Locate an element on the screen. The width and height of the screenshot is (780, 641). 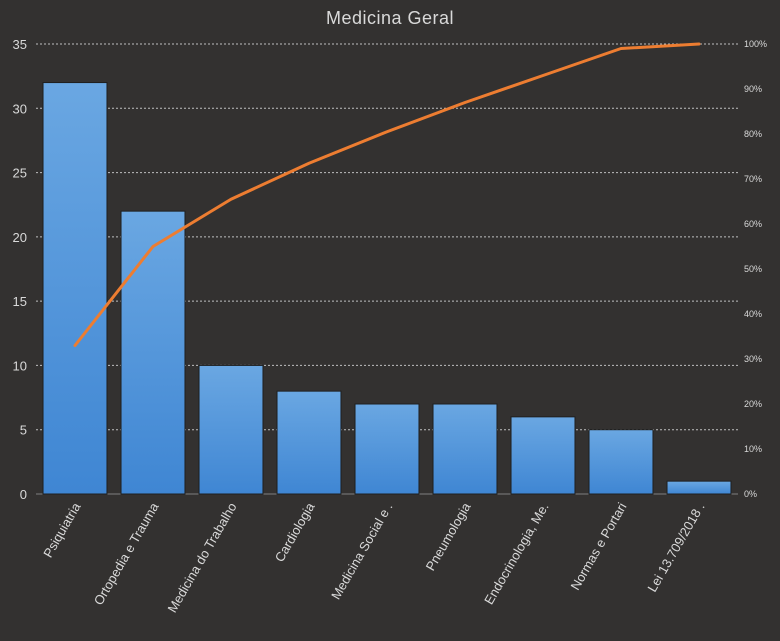
y2-tick-label: 50% is located at coordinates (753, 269).